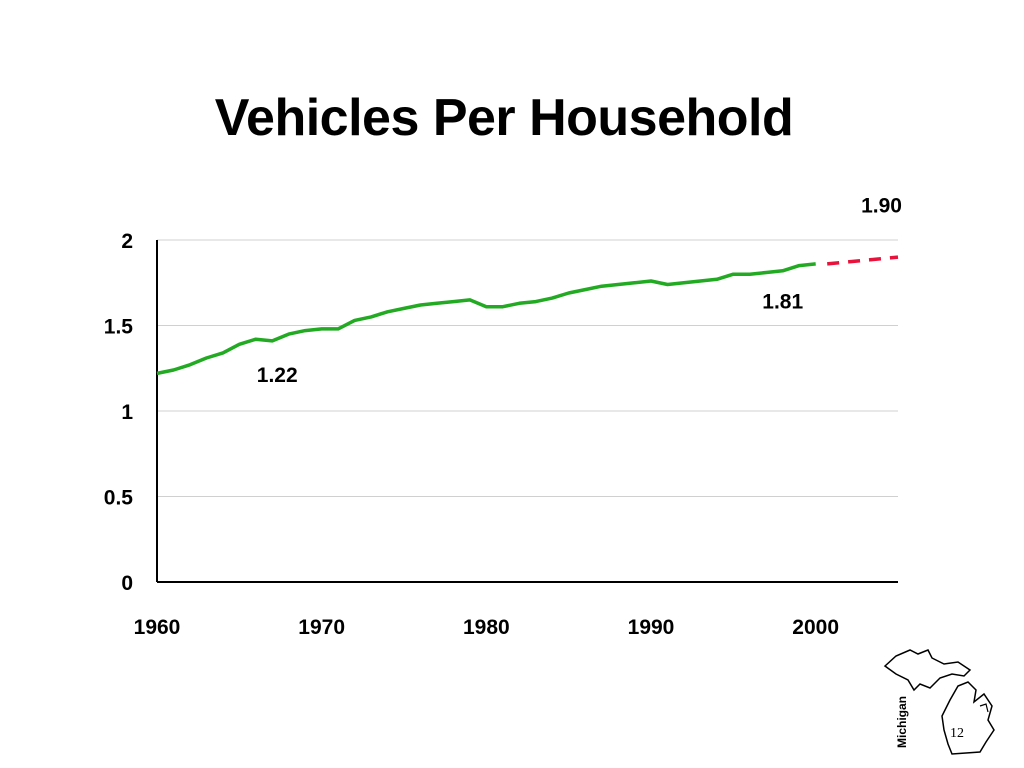 The image size is (1024, 768). What do you see at coordinates (321, 627) in the screenshot?
I see `x-tick-label: 1970` at bounding box center [321, 627].